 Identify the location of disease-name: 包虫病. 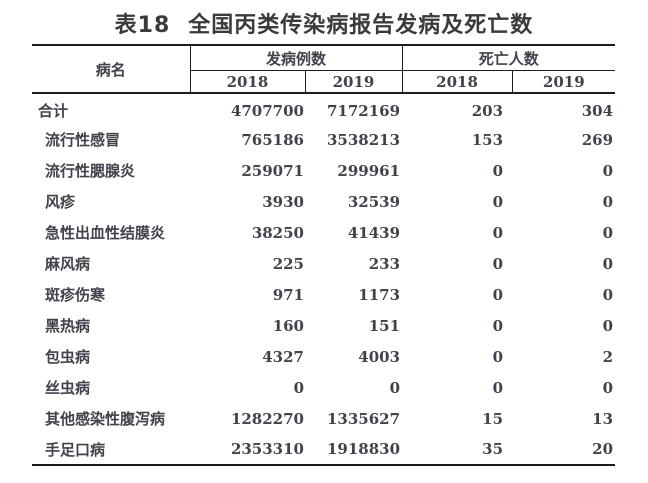
(68, 357).